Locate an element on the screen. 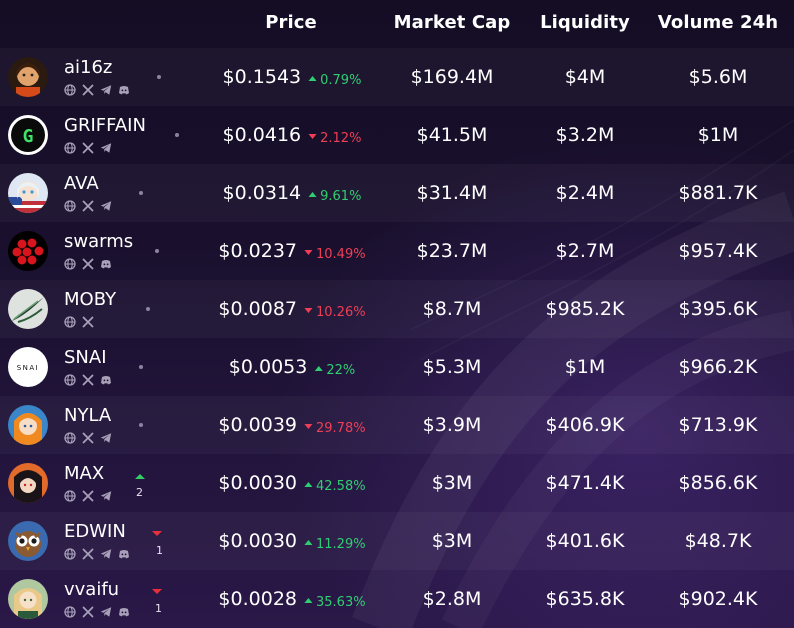 The height and width of the screenshot is (628, 794). table-row: MAX 2 $0.0030 42.58% $3M $471.4K $856.6K is located at coordinates (397, 483).